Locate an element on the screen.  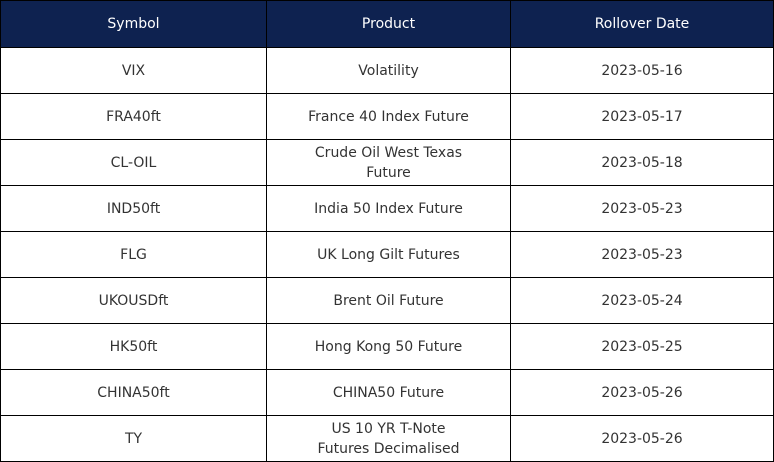
table-row: UKOUSDft Brent Oil Future 2023-05-24 is located at coordinates (387, 300).